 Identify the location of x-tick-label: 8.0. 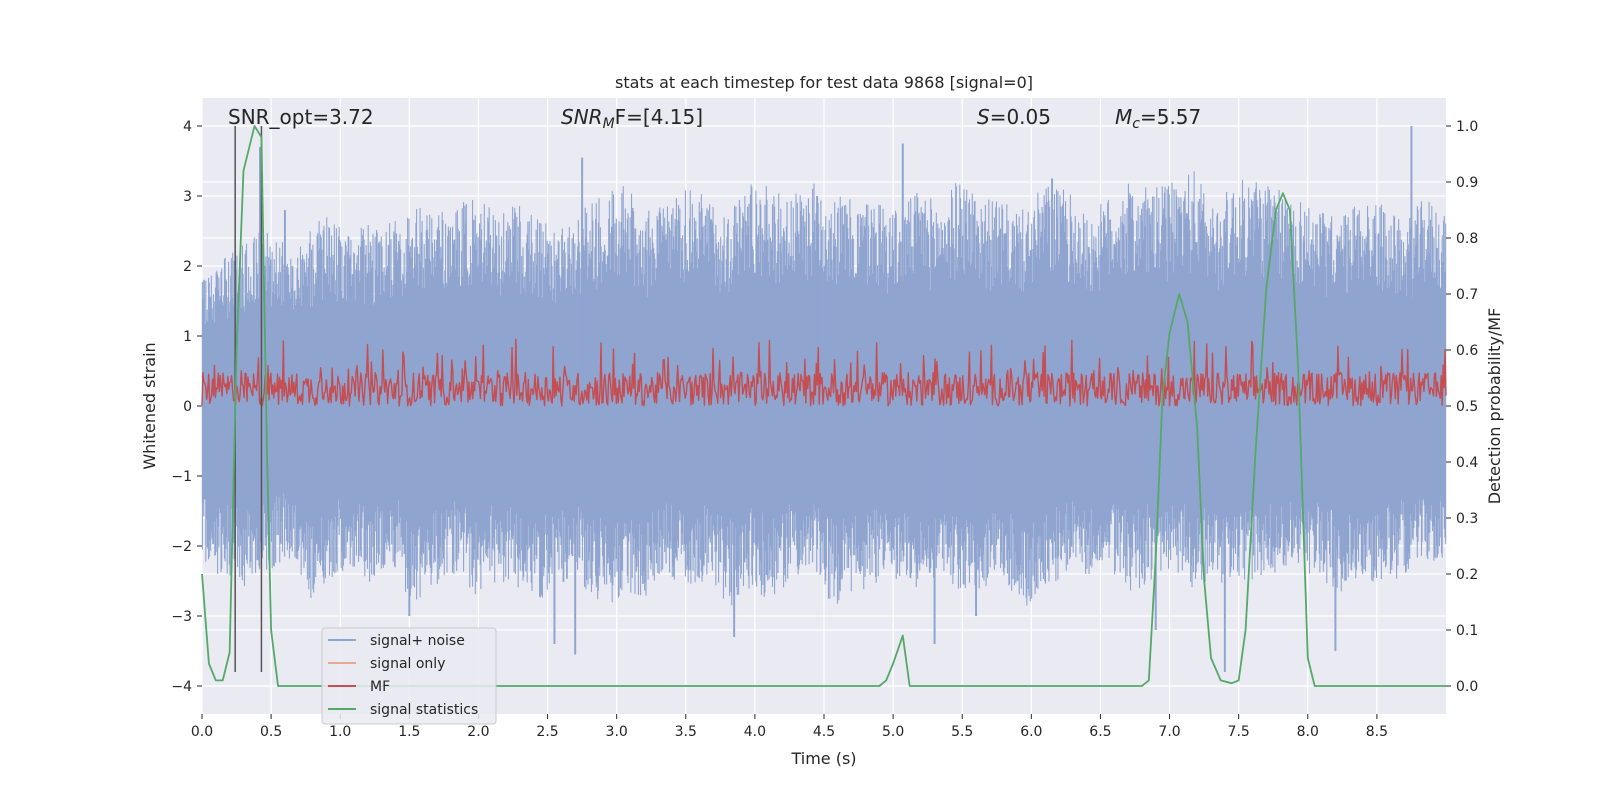
(1308, 732).